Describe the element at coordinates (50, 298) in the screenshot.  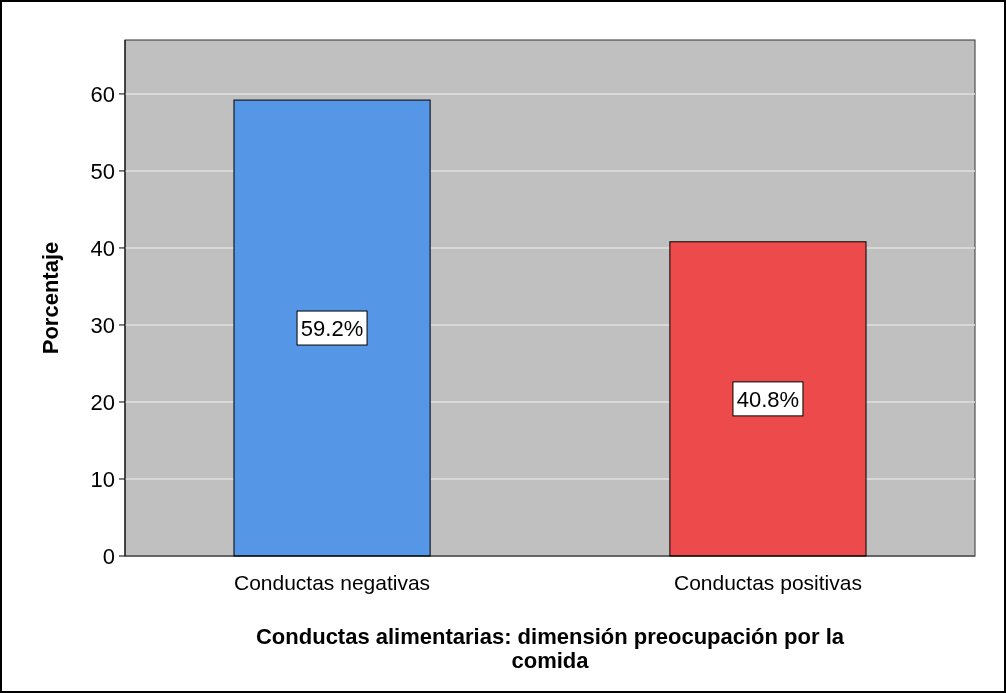
I see `y-axis-title: Porcentaje` at that location.